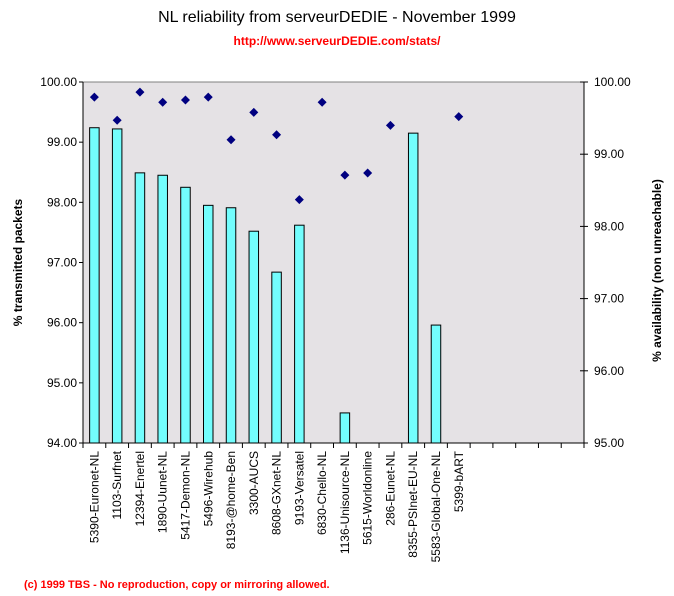 The width and height of the screenshot is (674, 596). I want to click on chart-subtitle-link: http://www.serveurDEDIE.com/stats/, so click(337, 41).